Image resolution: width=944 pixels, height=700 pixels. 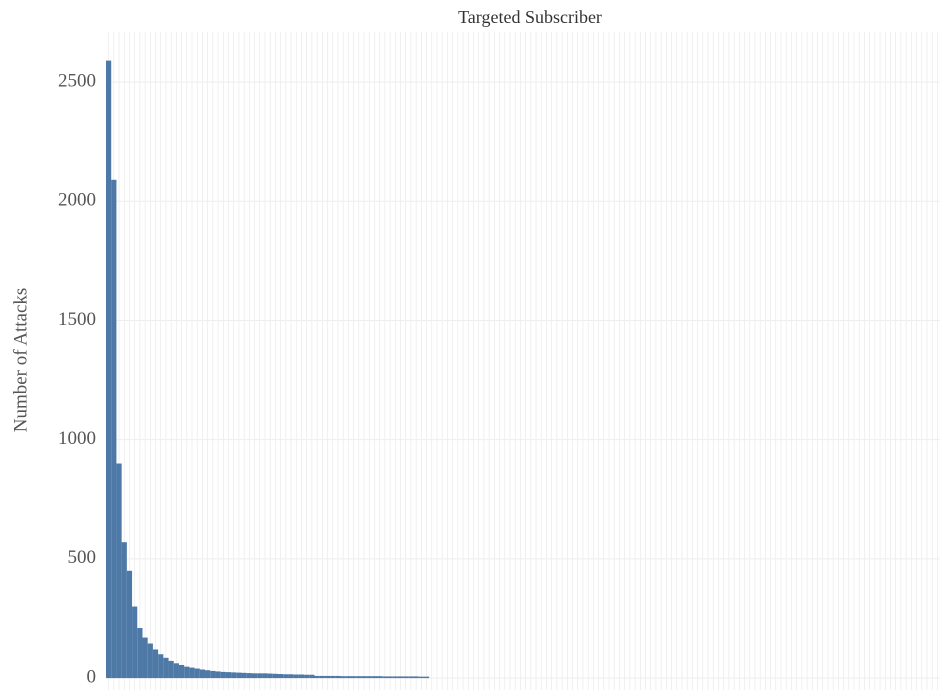 What do you see at coordinates (77, 438) in the screenshot?
I see `y-tick-label: 1000` at bounding box center [77, 438].